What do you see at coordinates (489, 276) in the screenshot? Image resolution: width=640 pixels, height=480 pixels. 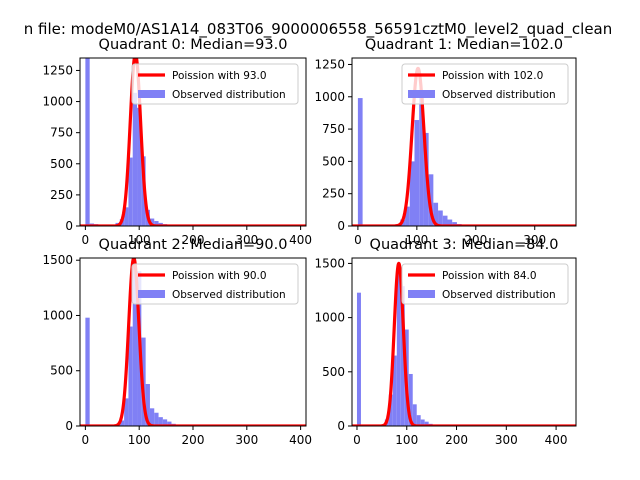 I see `legend-label-poisson: Poission with 84.0` at bounding box center [489, 276].